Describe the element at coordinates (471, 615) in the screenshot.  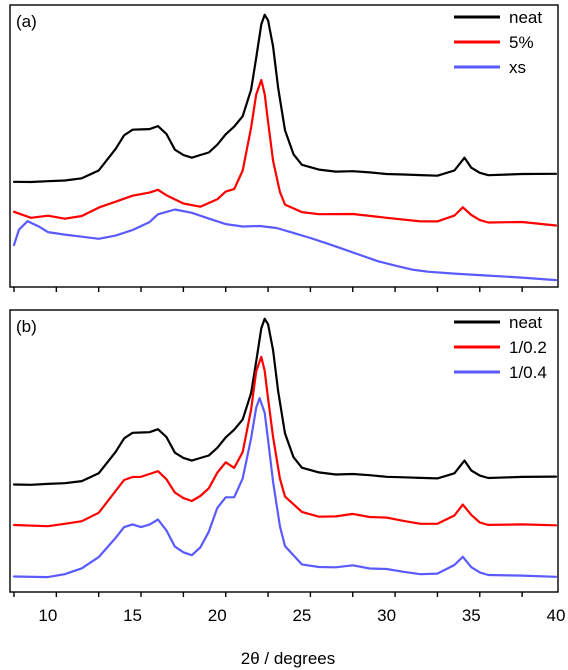
I see `x-tick-label: 35` at that location.